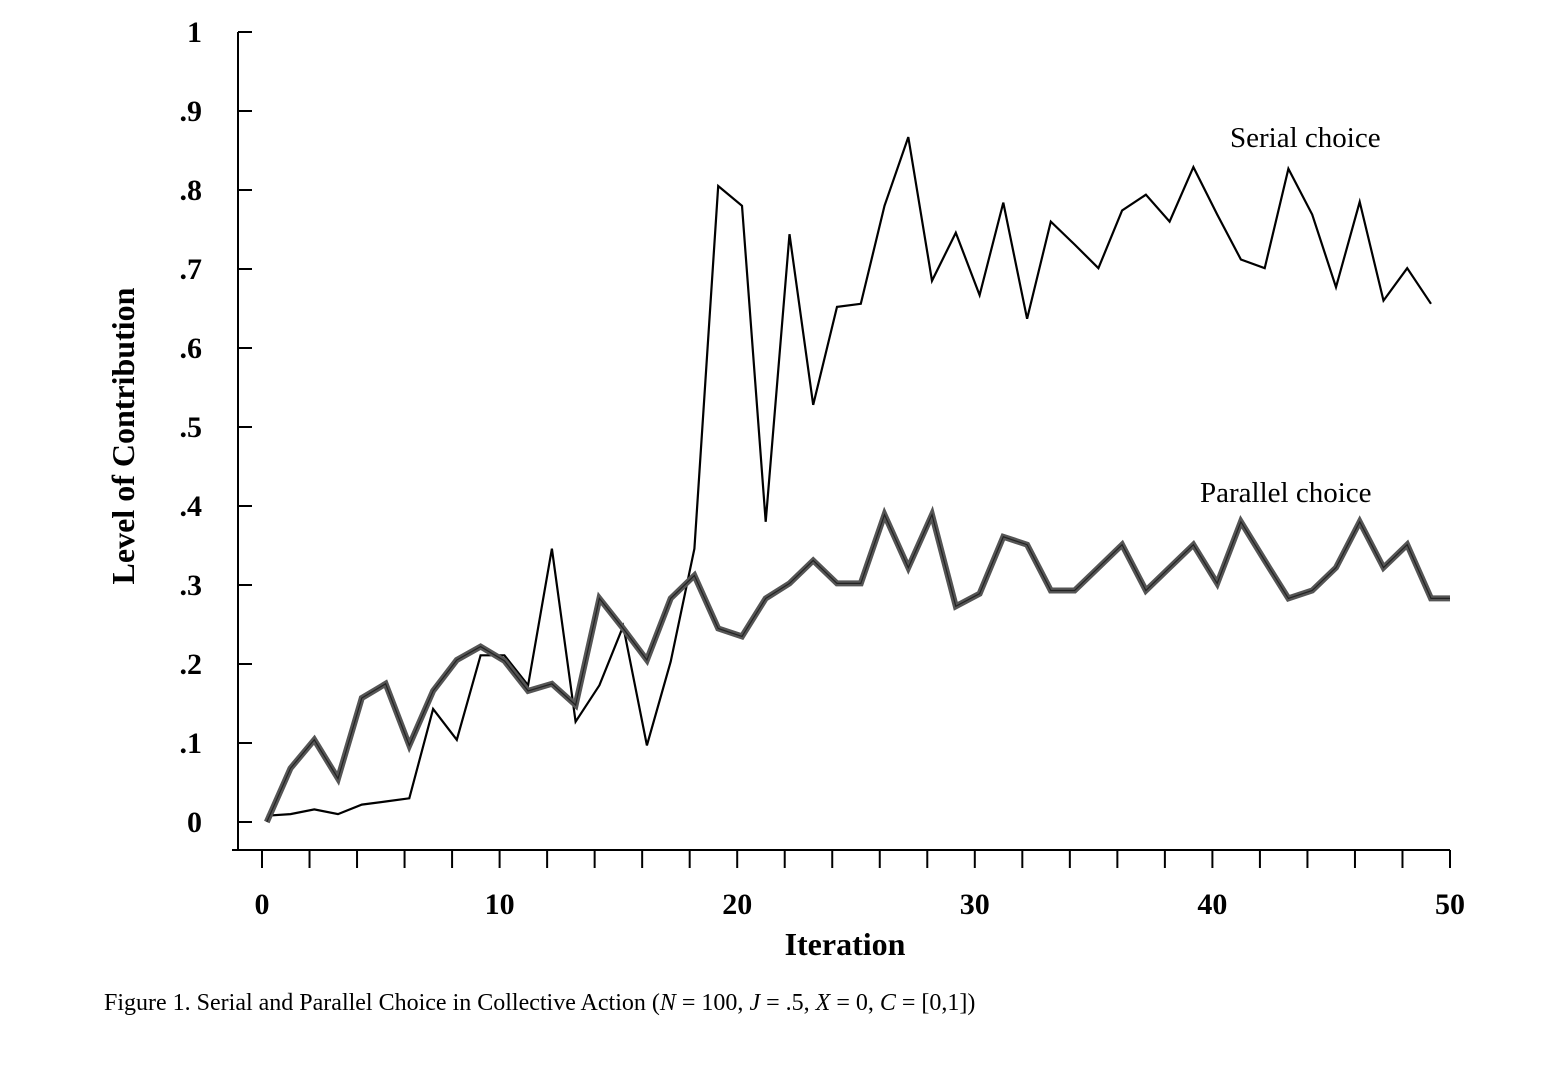  What do you see at coordinates (755, 1003) in the screenshot?
I see `caption-j-var: J` at bounding box center [755, 1003].